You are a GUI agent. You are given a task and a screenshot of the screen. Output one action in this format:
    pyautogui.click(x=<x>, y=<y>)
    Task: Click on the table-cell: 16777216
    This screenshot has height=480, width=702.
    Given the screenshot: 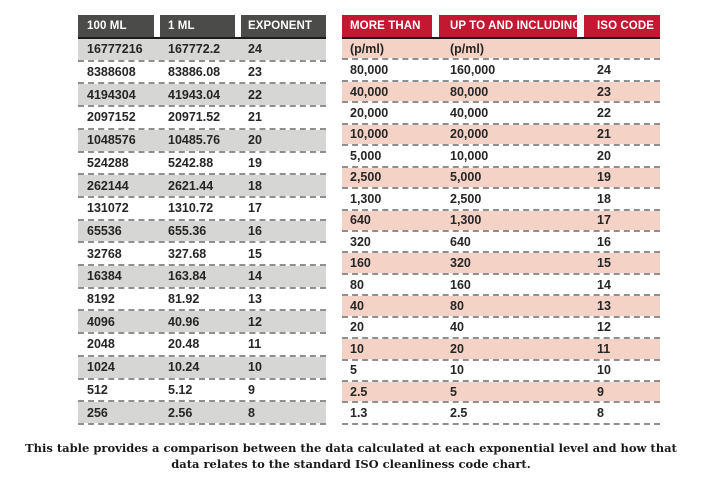 What is the action you would take?
    pyautogui.click(x=115, y=49)
    